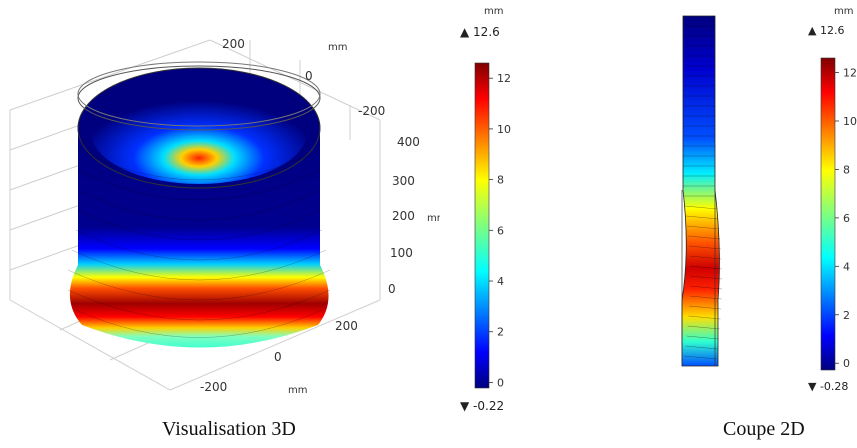 The width and height of the screenshot is (857, 448). What do you see at coordinates (229, 429) in the screenshot?
I see `left-caption: Visualisation 3D` at bounding box center [229, 429].